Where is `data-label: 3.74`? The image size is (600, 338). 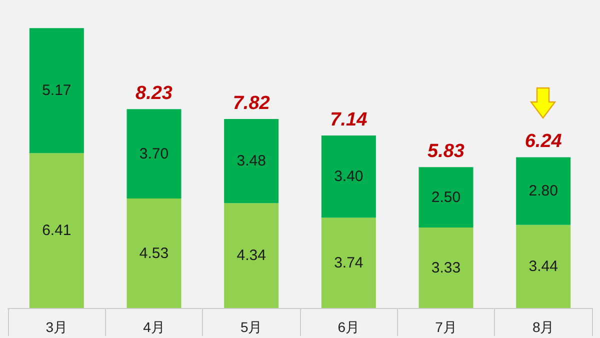 data-label: 3.74 is located at coordinates (349, 263).